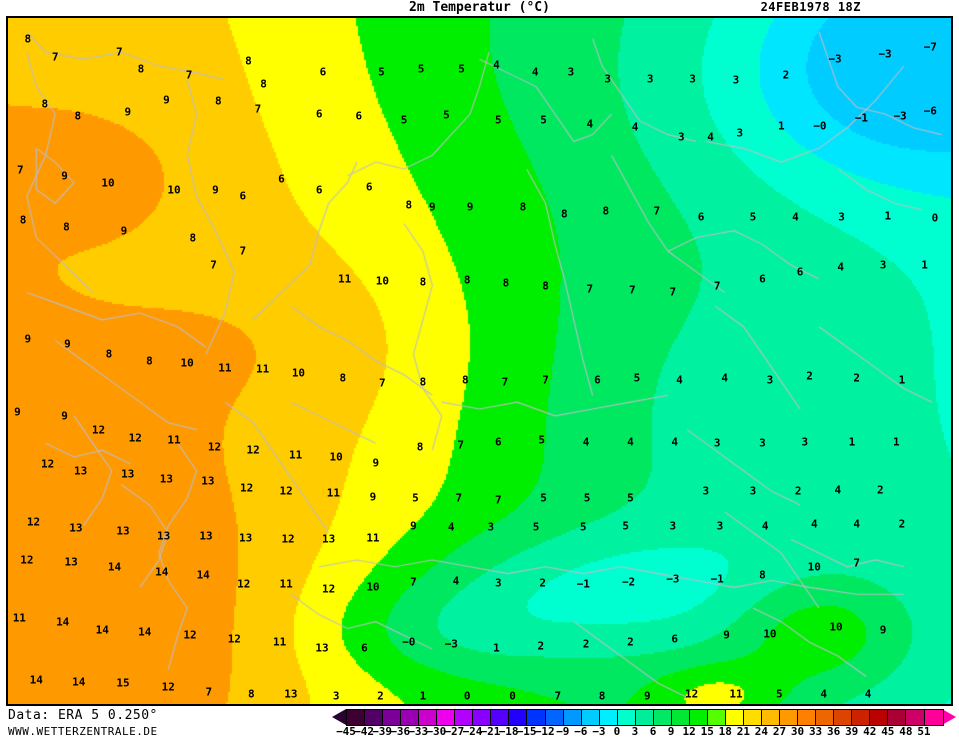 The image size is (959, 741). Describe the element at coordinates (418, 731) in the screenshot. I see `colorbar-tick: −33` at that location.